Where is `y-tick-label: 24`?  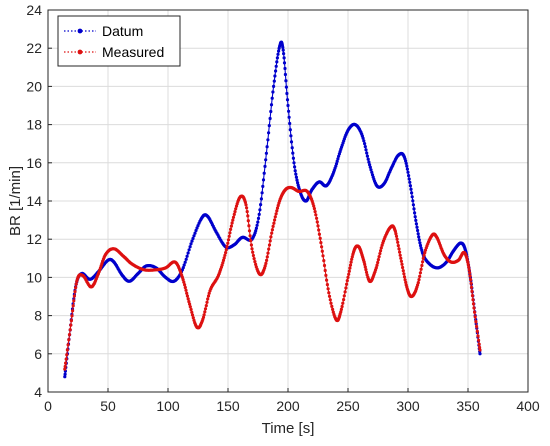
y-tick-label: 24 is located at coordinates (34, 10).